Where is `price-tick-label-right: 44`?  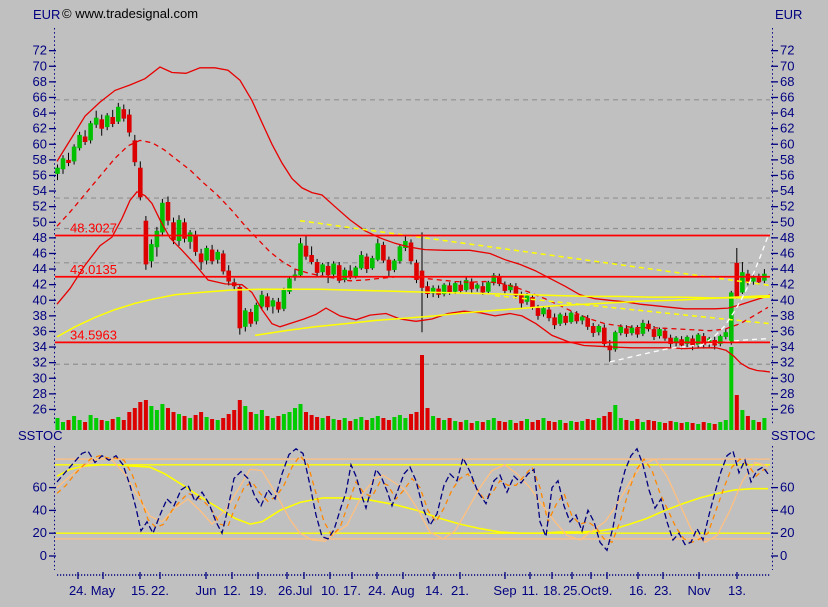
price-tick-label-right: 44 is located at coordinates (787, 268).